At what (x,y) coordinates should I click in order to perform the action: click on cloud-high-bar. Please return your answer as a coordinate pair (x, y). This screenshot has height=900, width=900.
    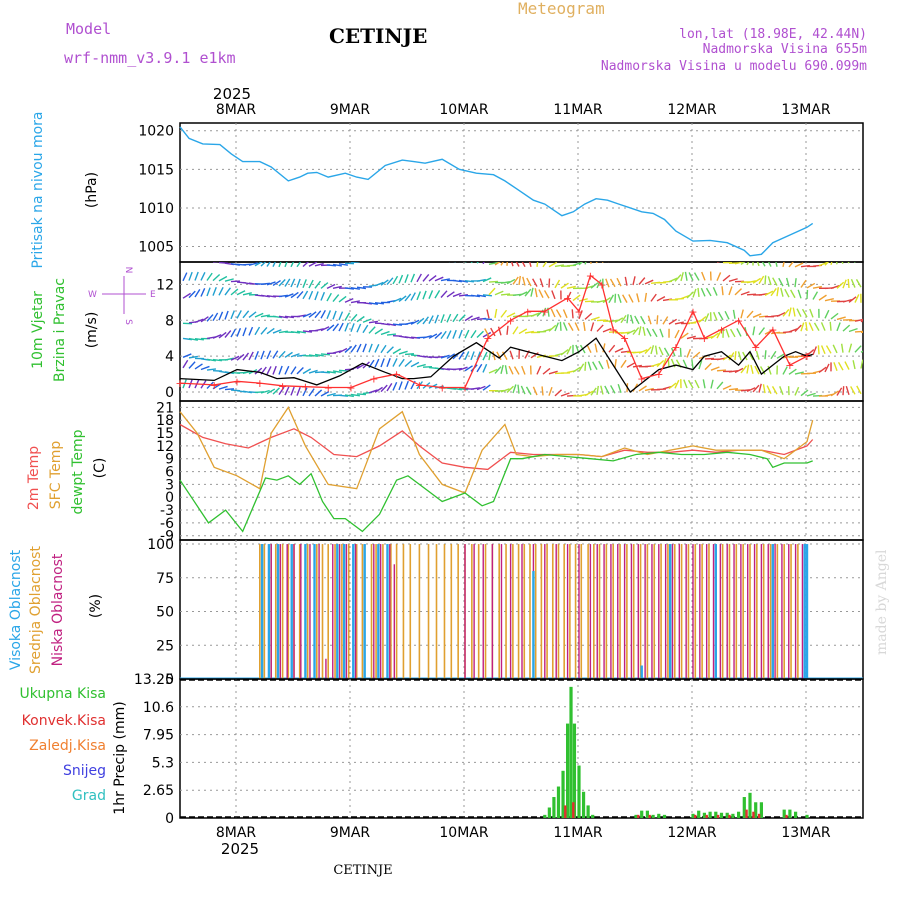
    Looking at the image, I should click on (533, 625).